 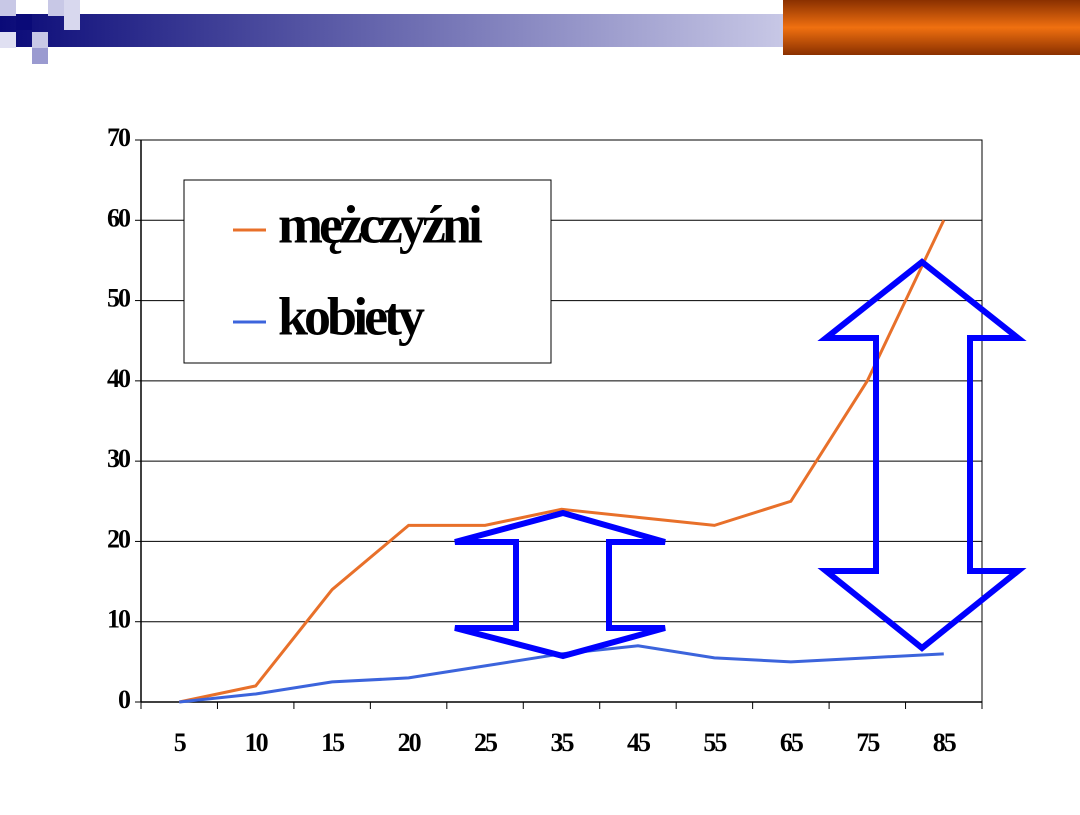 I want to click on y-tick-label: 60, so click(x=119, y=217).